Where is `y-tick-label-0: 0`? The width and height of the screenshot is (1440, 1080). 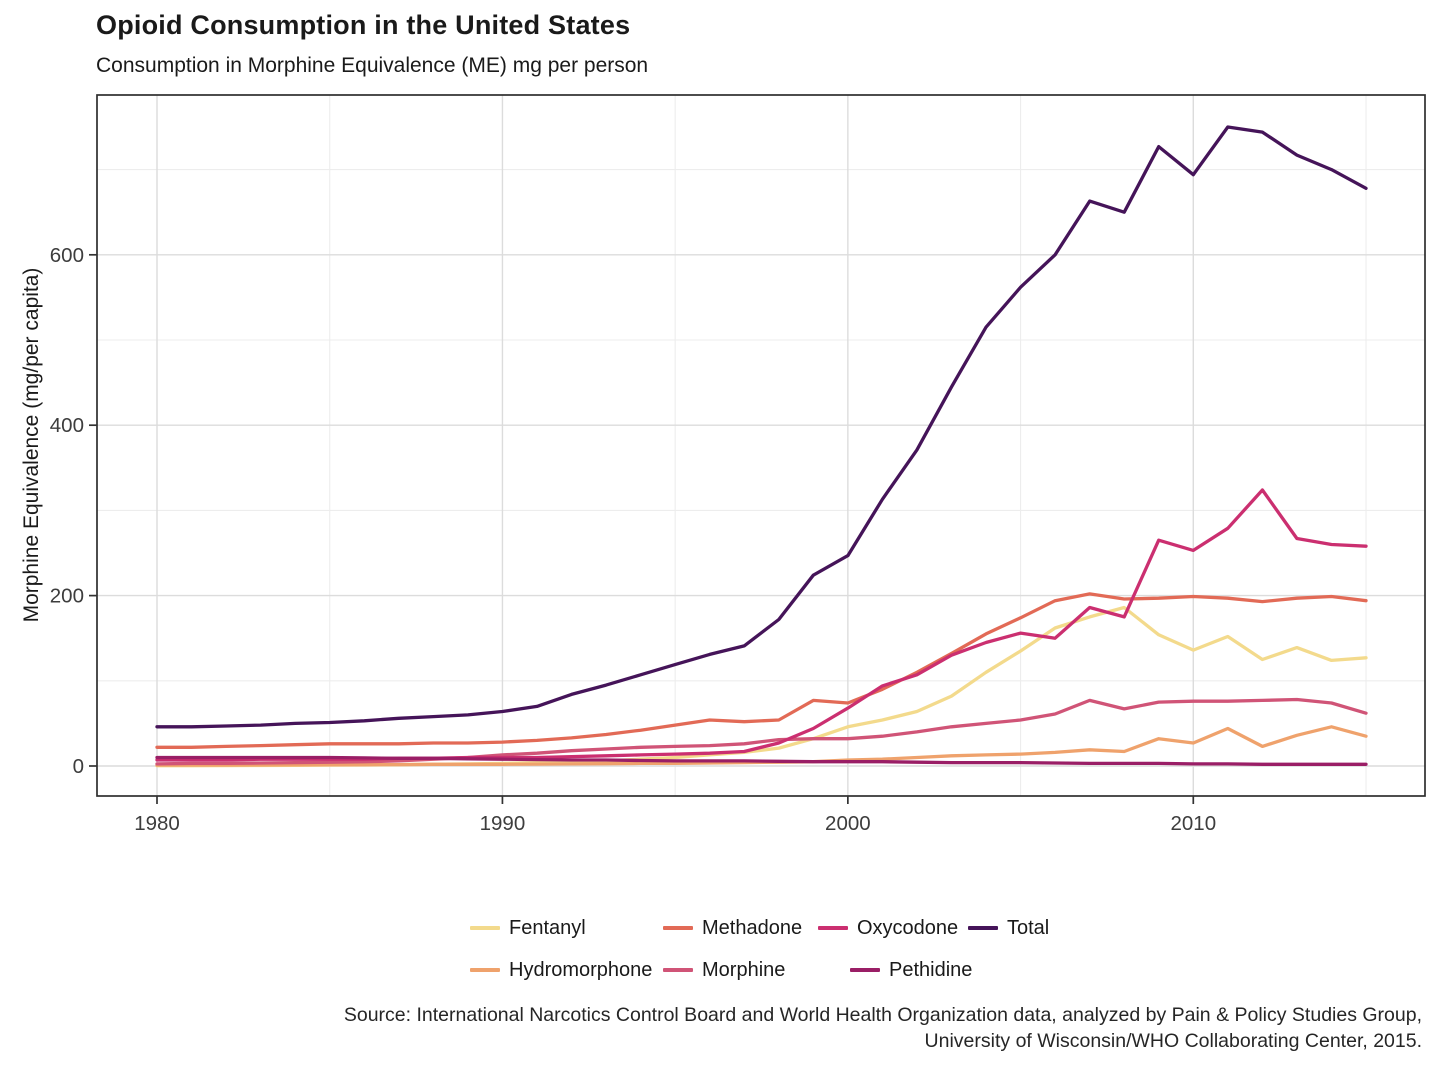 y-tick-label-0: 0 is located at coordinates (78, 766).